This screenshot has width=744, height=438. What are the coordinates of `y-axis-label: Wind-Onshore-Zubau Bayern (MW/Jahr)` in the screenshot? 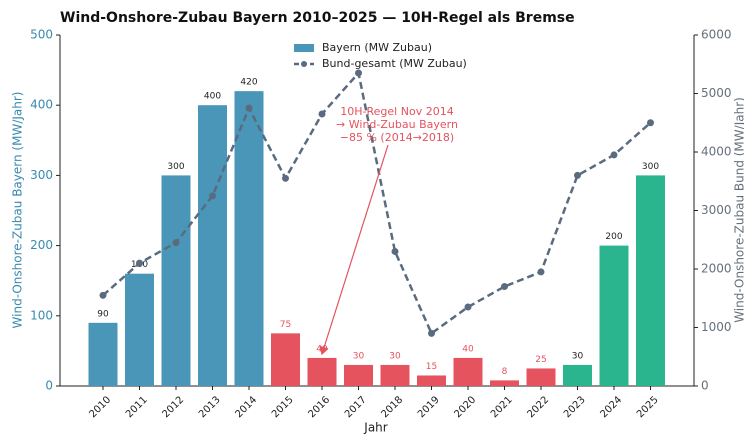 It's located at (18, 210).